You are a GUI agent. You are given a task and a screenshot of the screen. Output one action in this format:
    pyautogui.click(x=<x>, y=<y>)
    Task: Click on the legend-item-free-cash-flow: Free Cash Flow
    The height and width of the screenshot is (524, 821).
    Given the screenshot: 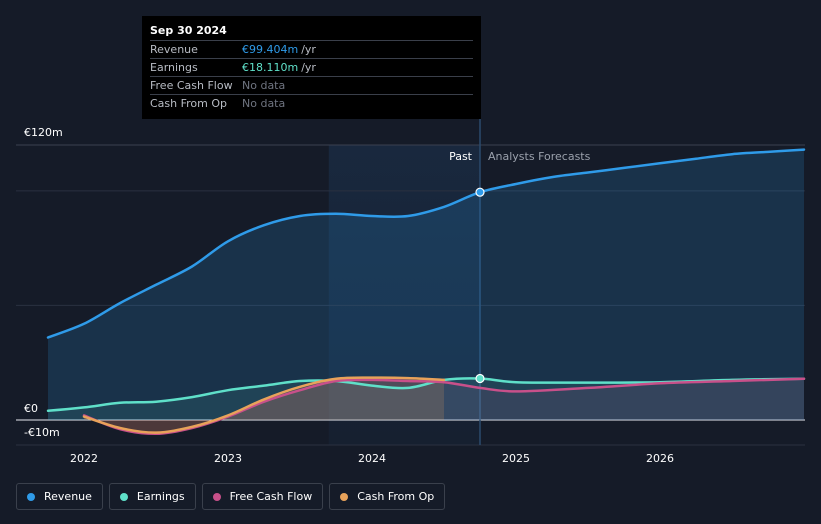 What is the action you would take?
    pyautogui.click(x=262, y=496)
    